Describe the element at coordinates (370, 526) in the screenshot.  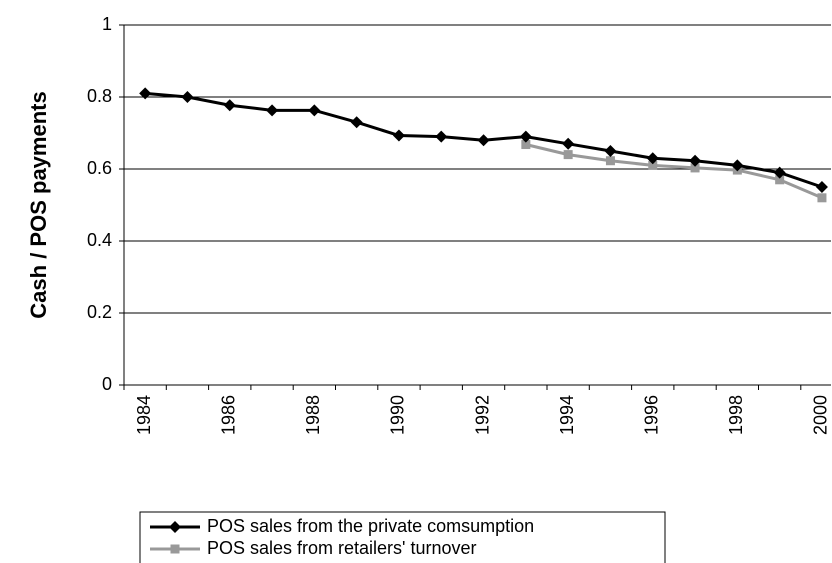
I see `legend-label: POS sales from the private comsumption` at that location.